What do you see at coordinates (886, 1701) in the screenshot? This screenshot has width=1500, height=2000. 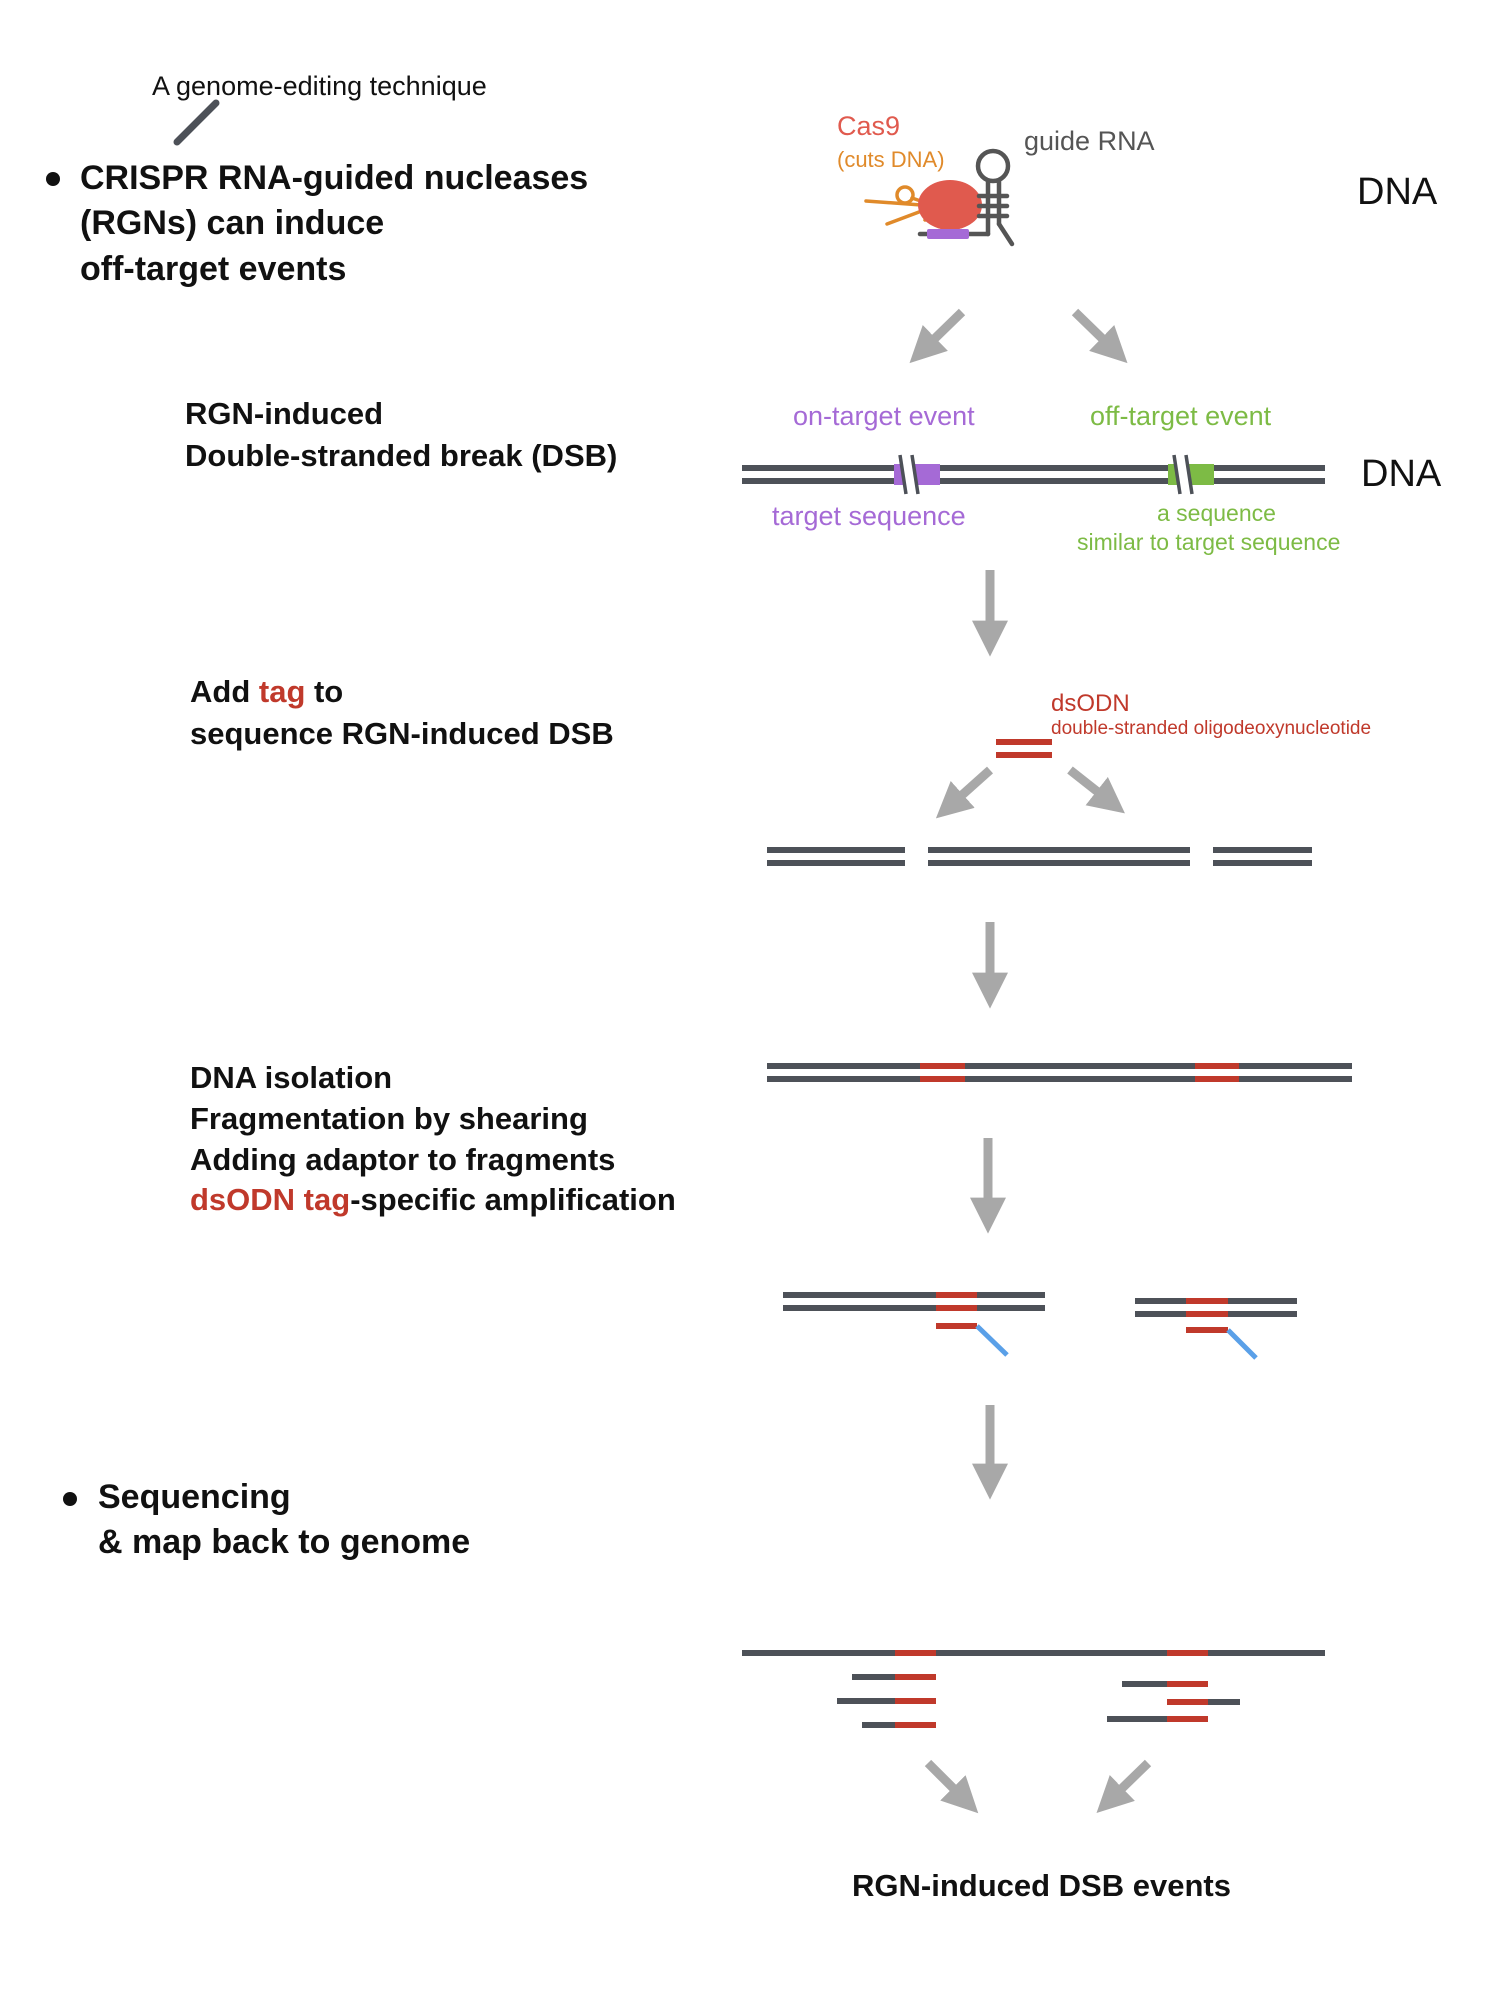 I see `mapped-reads-left` at bounding box center [886, 1701].